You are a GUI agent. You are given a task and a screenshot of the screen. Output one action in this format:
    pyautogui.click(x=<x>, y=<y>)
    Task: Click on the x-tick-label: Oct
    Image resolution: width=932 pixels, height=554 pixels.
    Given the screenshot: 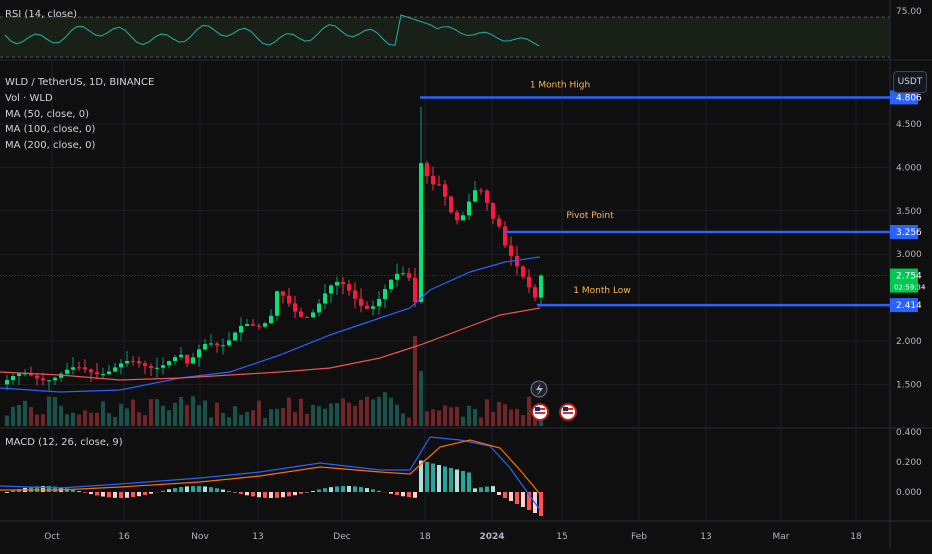 What is the action you would take?
    pyautogui.click(x=52, y=537)
    